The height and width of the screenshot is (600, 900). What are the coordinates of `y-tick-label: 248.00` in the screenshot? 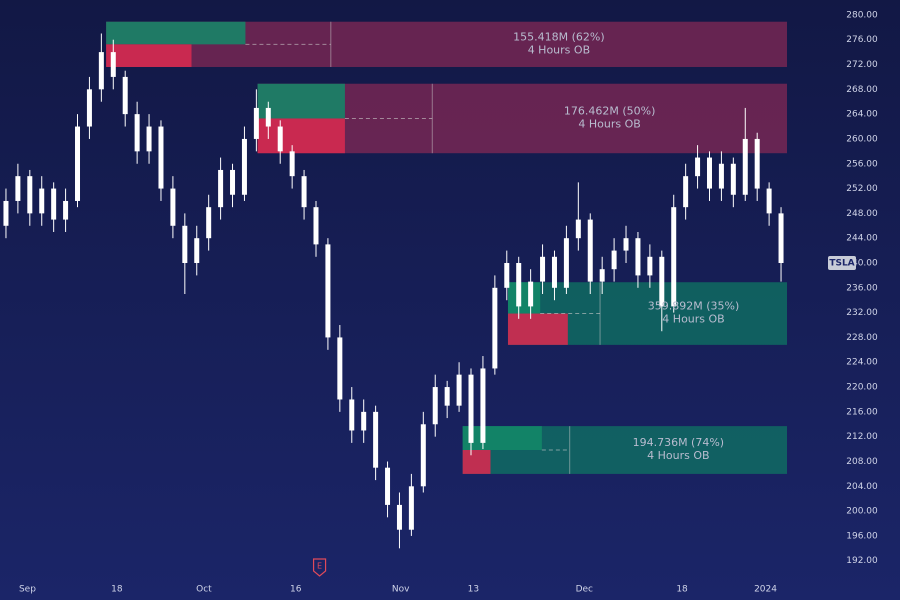 It's located at (862, 214).